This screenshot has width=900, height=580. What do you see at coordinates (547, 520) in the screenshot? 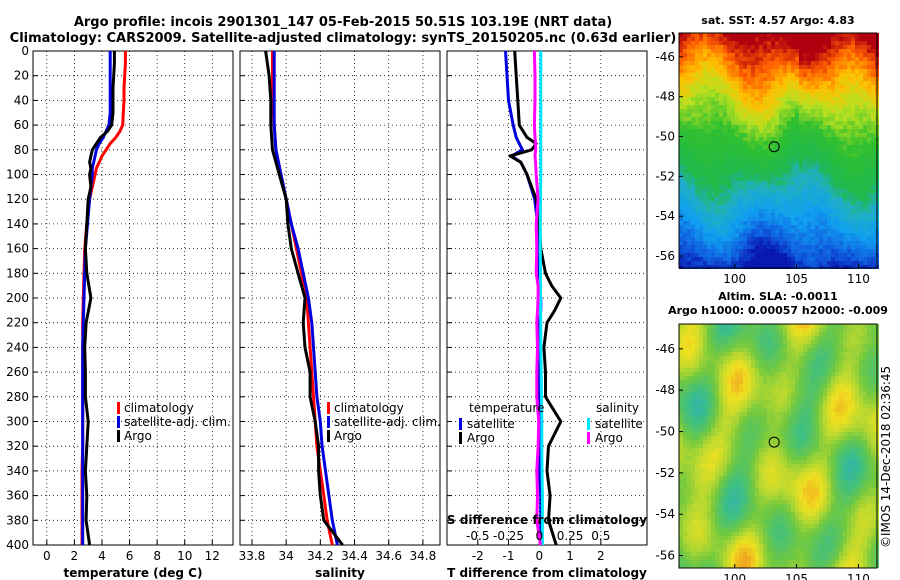
I see `s-axis-label: S difference from climatology` at bounding box center [547, 520].